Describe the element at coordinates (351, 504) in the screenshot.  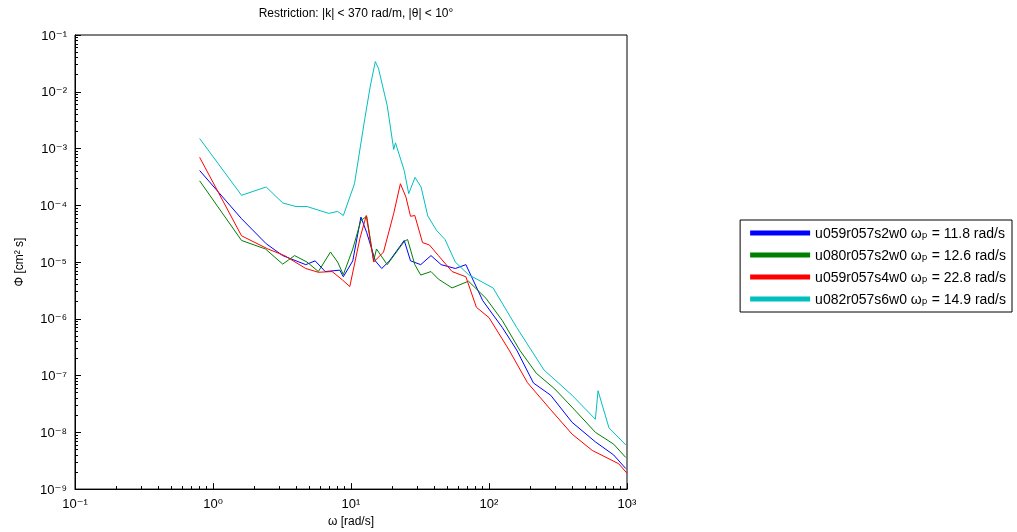
I see `x-tick-label: 10¹` at that location.